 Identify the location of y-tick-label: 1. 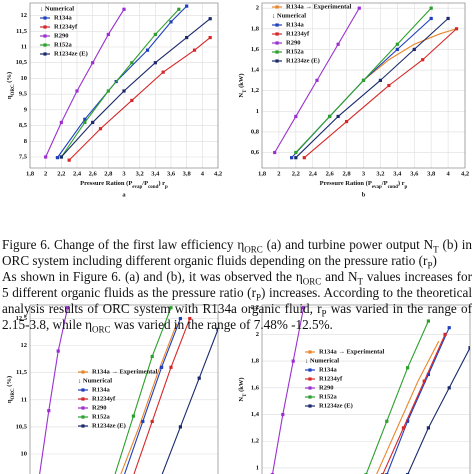
(257, 467).